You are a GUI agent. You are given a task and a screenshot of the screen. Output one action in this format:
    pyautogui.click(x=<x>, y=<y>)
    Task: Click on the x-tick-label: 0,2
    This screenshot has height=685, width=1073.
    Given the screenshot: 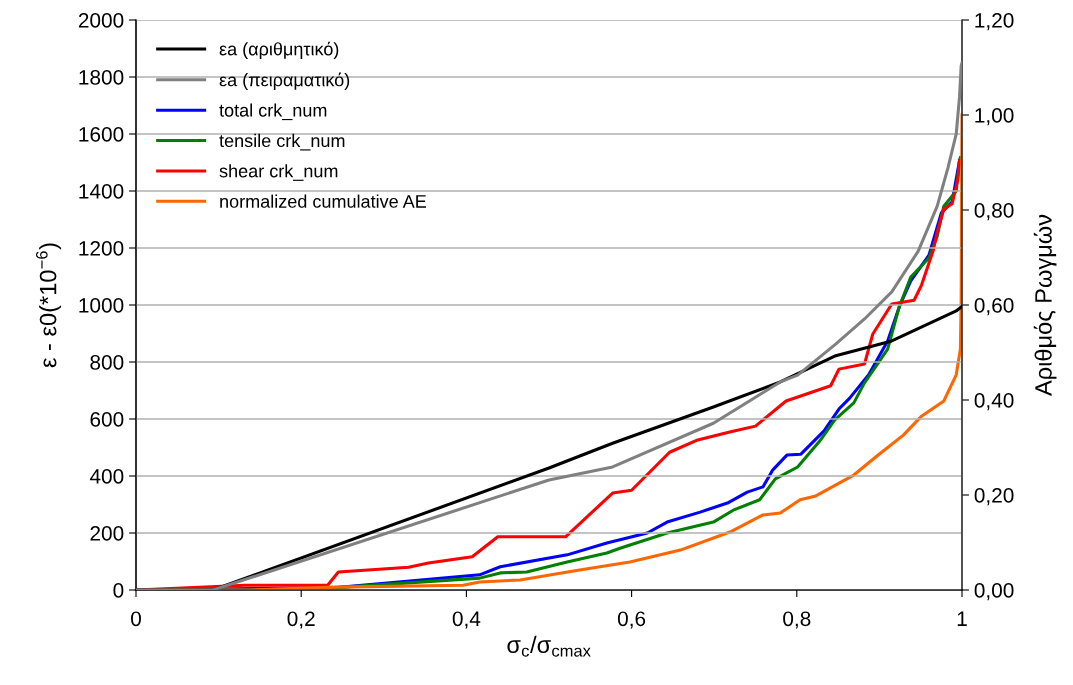 What is the action you would take?
    pyautogui.click(x=301, y=620)
    